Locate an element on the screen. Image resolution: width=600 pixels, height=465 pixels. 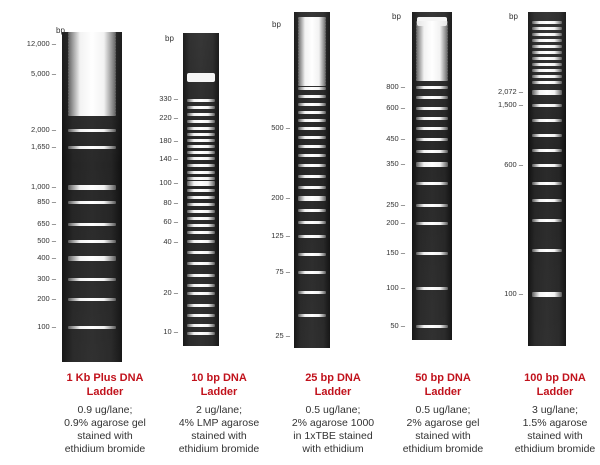
band-size-label: 50 is located at coordinates (397, 325).